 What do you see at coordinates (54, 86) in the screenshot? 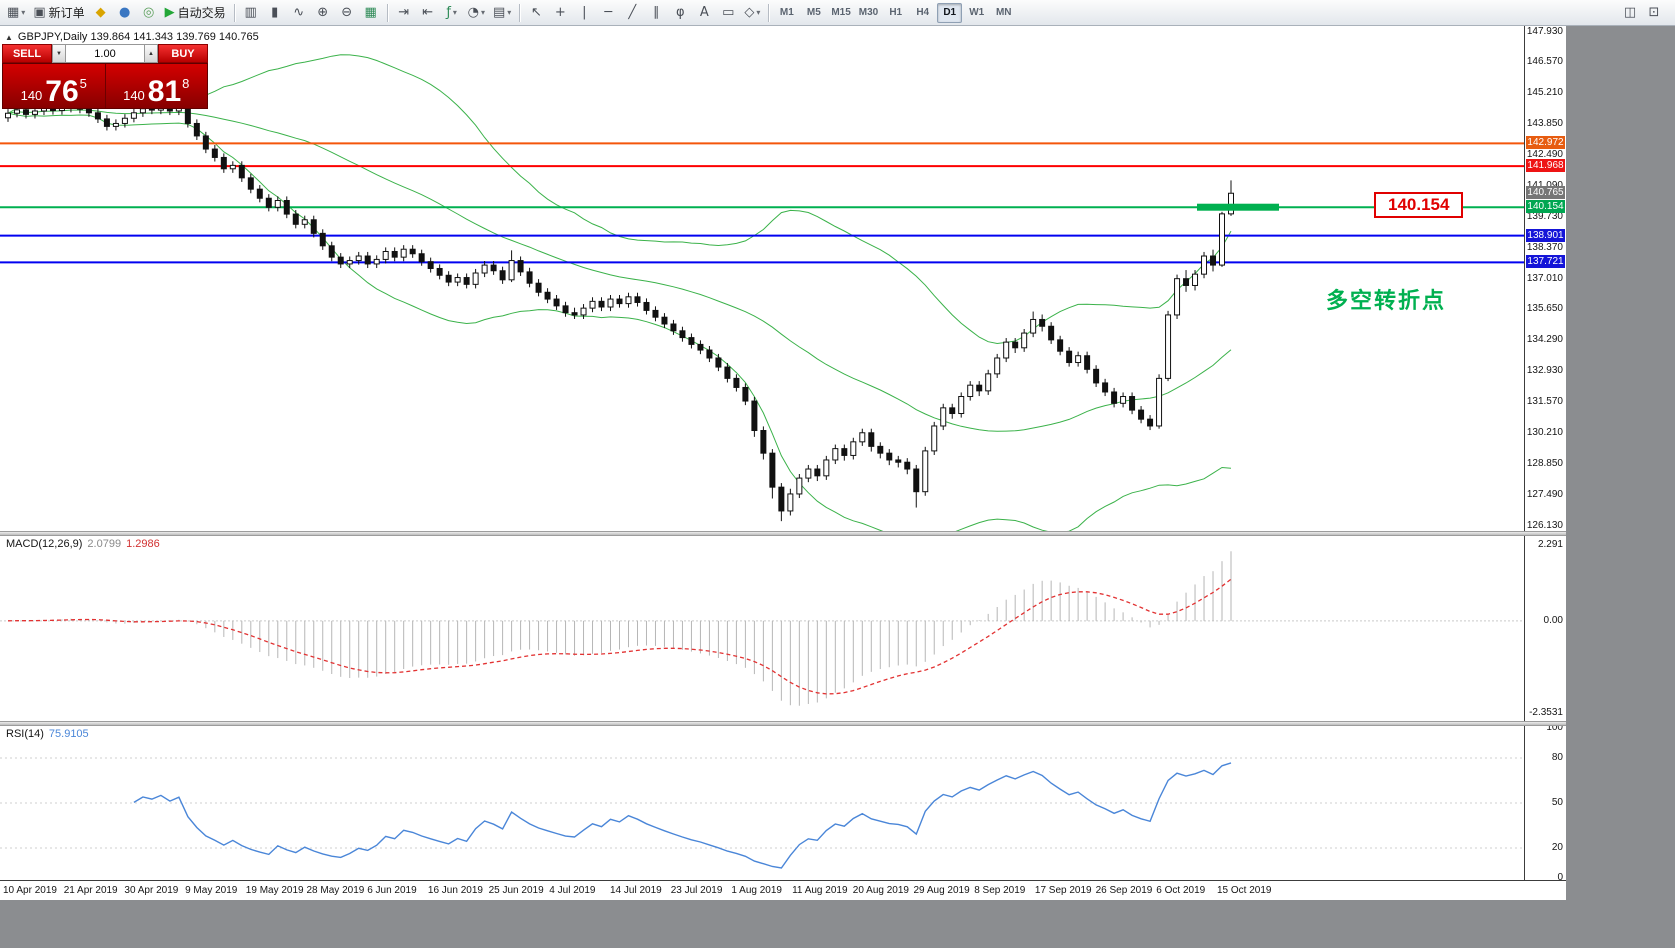
I see `sell-price-display: 140 76 5` at bounding box center [54, 86].